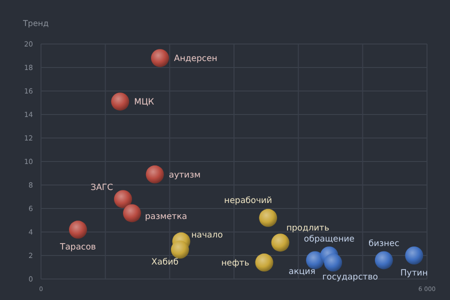 This screenshot has height=300, width=450. I want to click on annotation: обращение, so click(329, 239).